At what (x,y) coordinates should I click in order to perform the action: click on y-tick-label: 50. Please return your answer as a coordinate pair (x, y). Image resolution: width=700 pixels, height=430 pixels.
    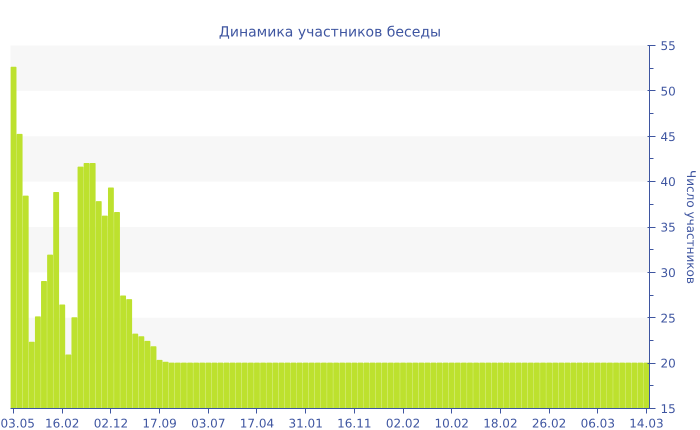
    Looking at the image, I should click on (668, 91).